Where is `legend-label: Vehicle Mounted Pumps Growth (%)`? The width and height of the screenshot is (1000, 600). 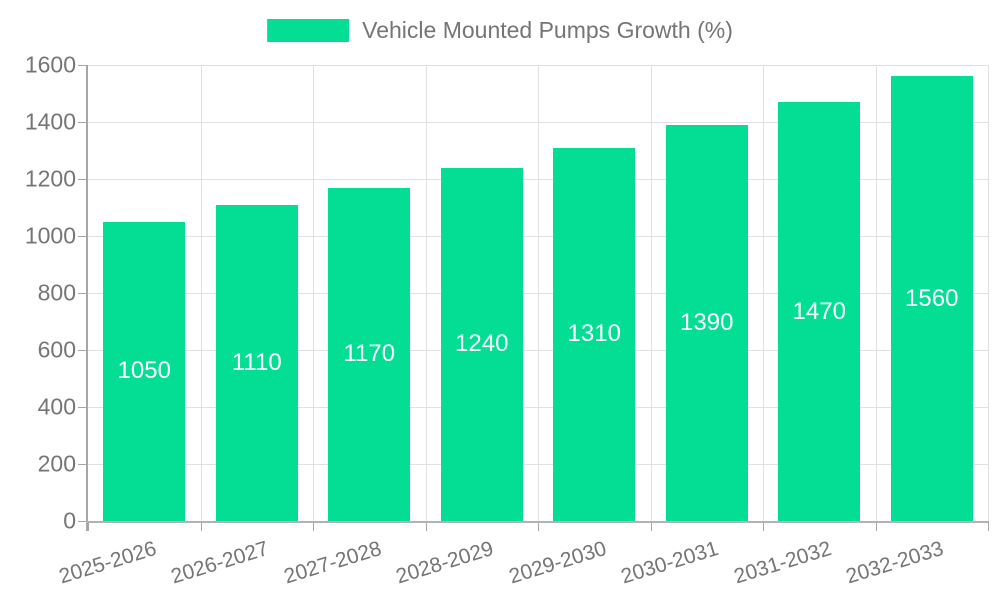 legend-label: Vehicle Mounted Pumps Growth (%) is located at coordinates (547, 30).